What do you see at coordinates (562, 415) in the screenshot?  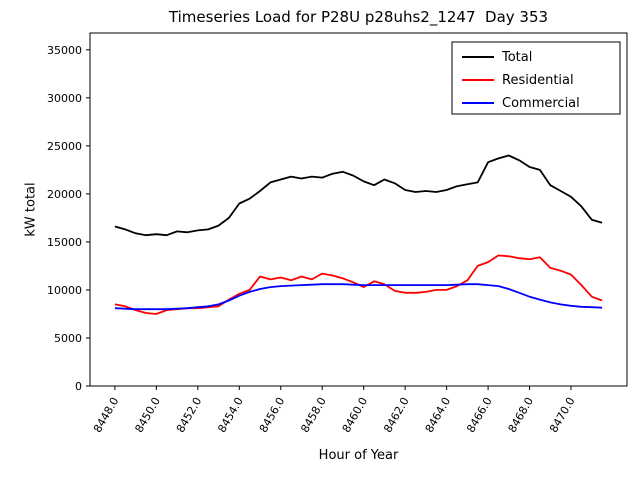 I see `x-tick-label: 8470.0` at bounding box center [562, 415].